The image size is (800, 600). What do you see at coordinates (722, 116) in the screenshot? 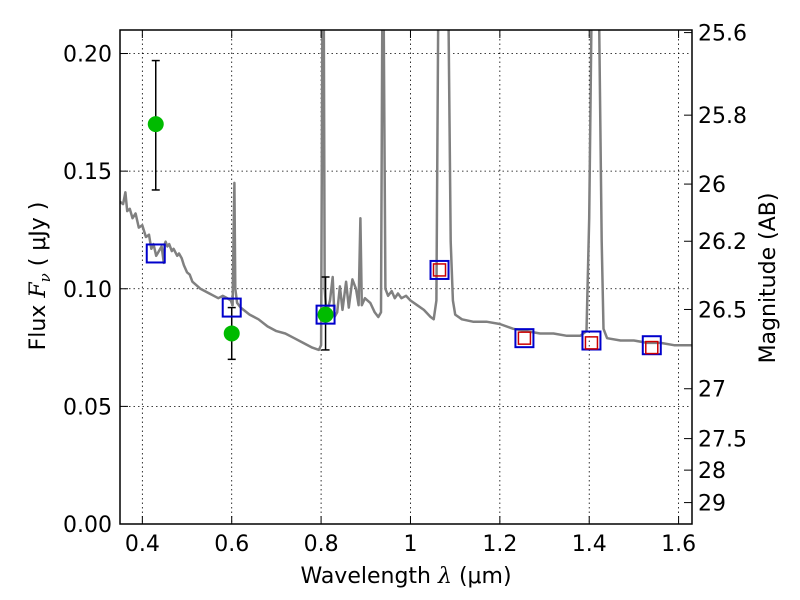
I see `y2-tick-label: 25.8` at bounding box center [722, 116].